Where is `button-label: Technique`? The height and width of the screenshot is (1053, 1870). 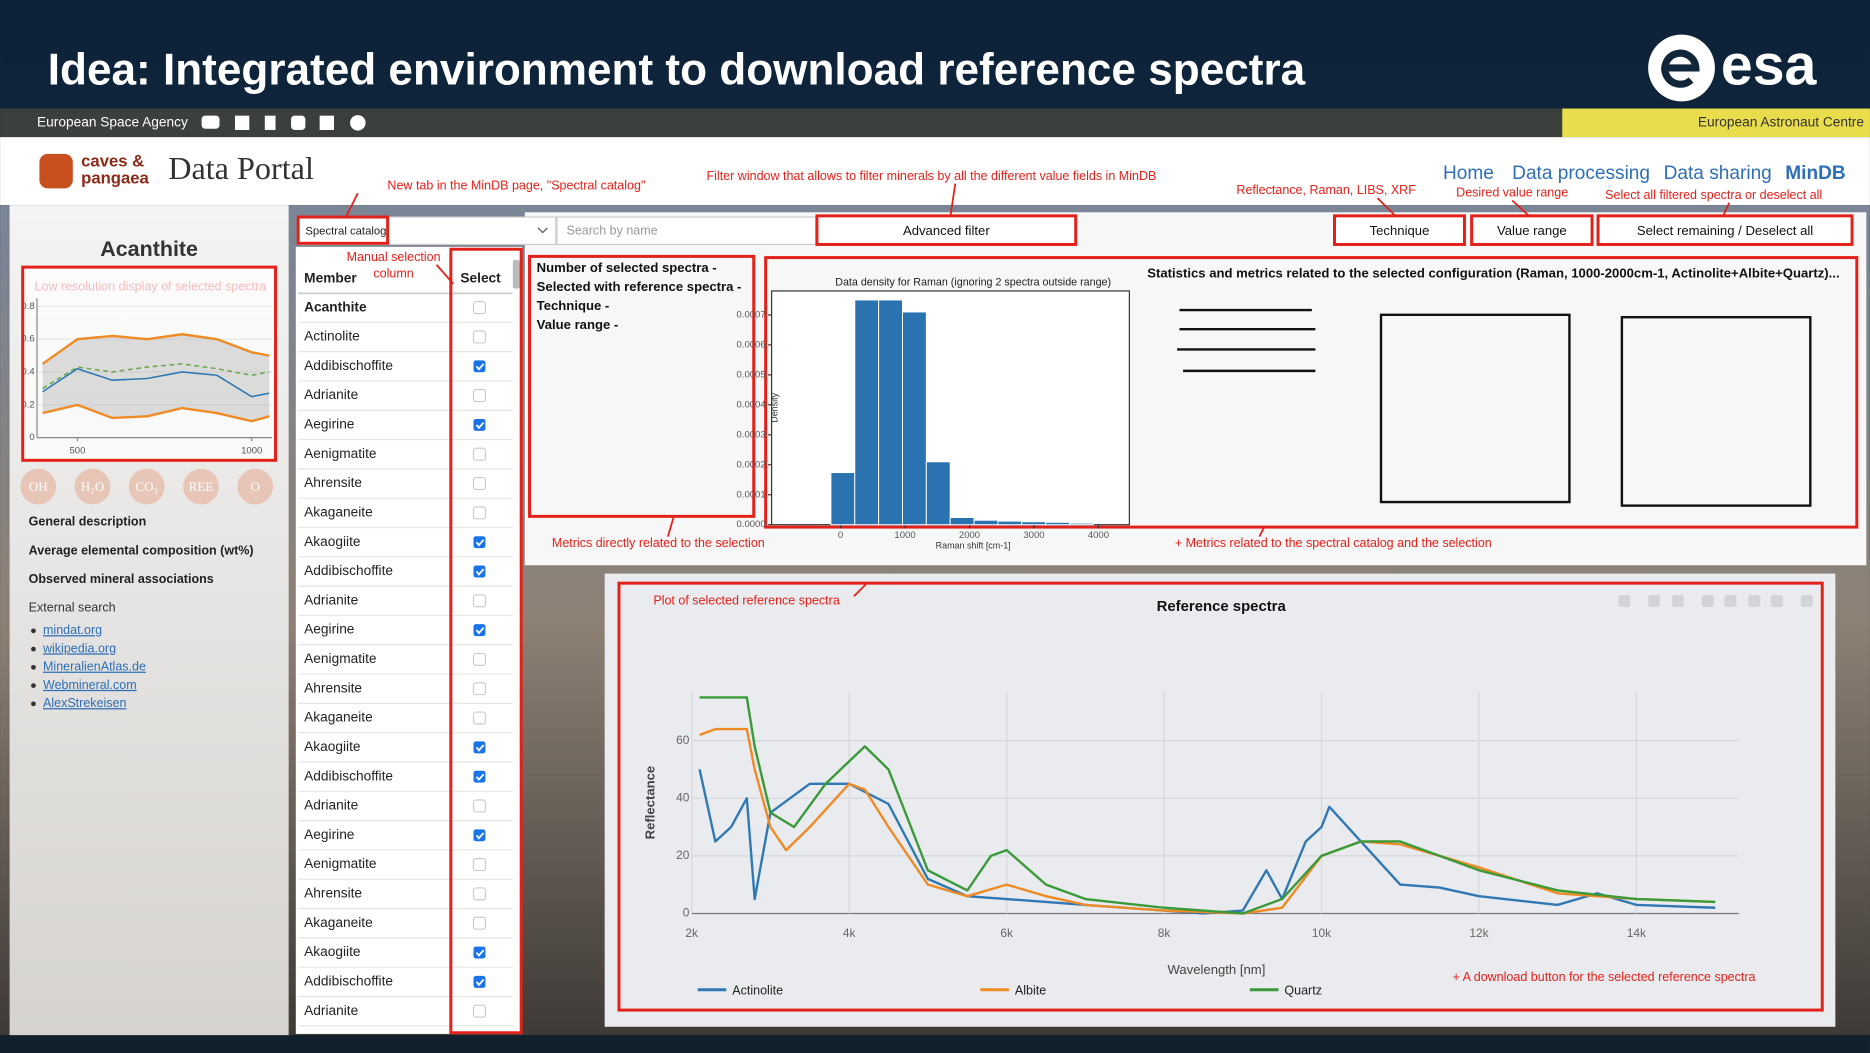
button-label: Technique is located at coordinates (1400, 230).